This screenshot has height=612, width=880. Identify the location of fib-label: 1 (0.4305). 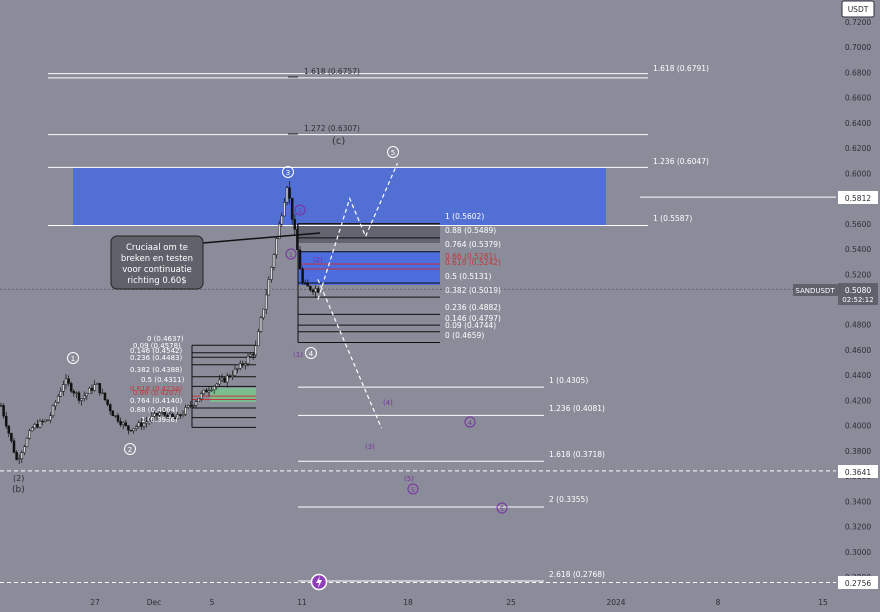
(568, 380).